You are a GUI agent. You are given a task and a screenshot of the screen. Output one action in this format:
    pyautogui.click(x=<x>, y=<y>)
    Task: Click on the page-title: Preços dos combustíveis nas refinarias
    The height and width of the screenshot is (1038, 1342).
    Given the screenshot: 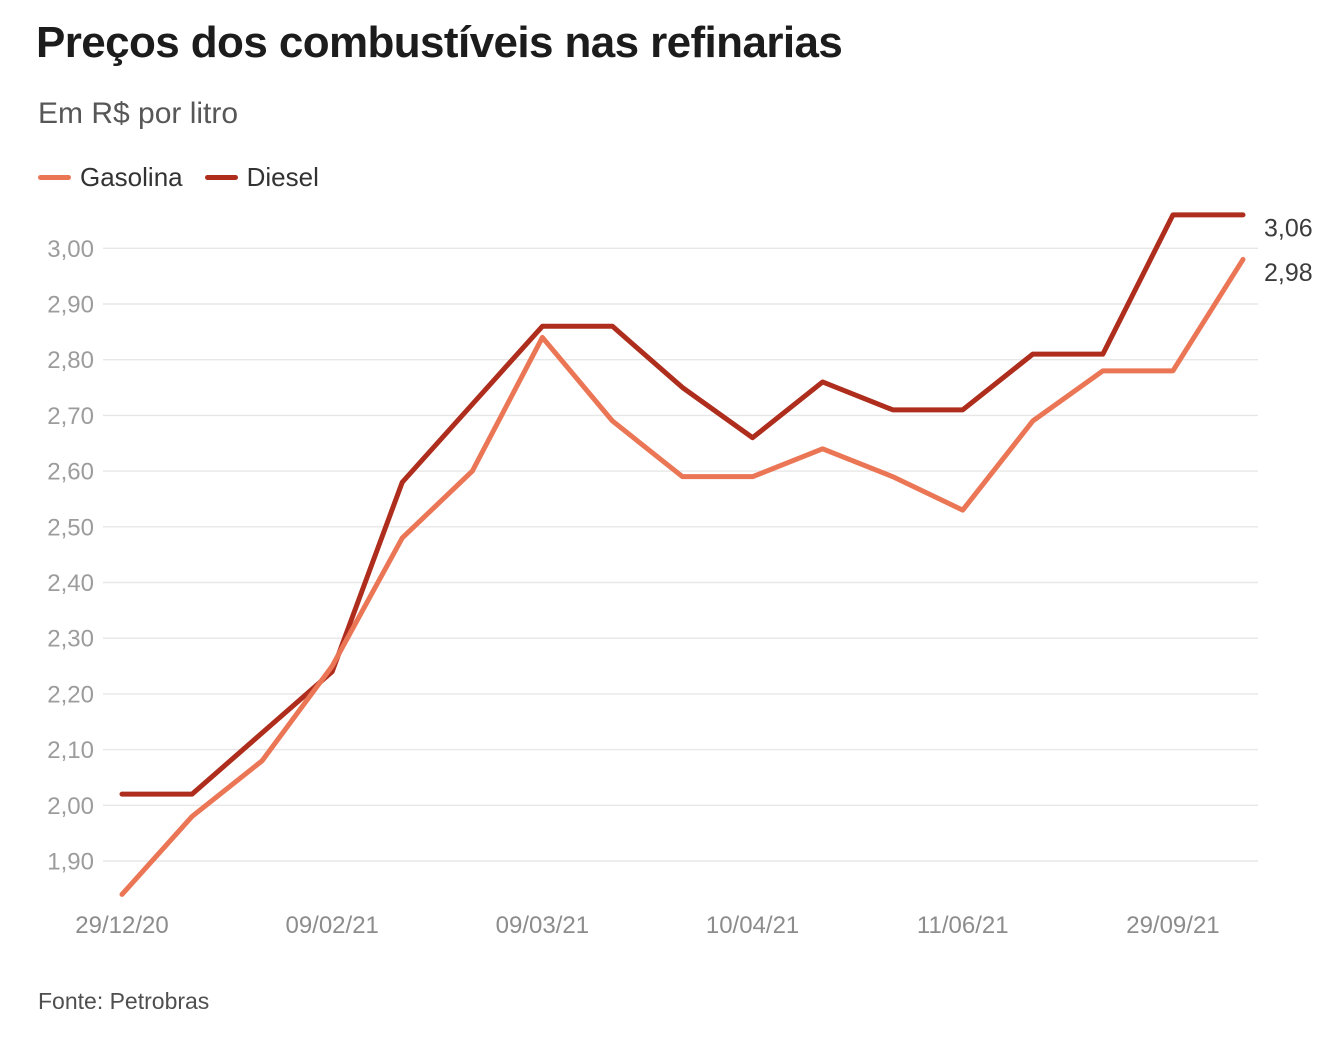 What is the action you would take?
    pyautogui.click(x=439, y=42)
    